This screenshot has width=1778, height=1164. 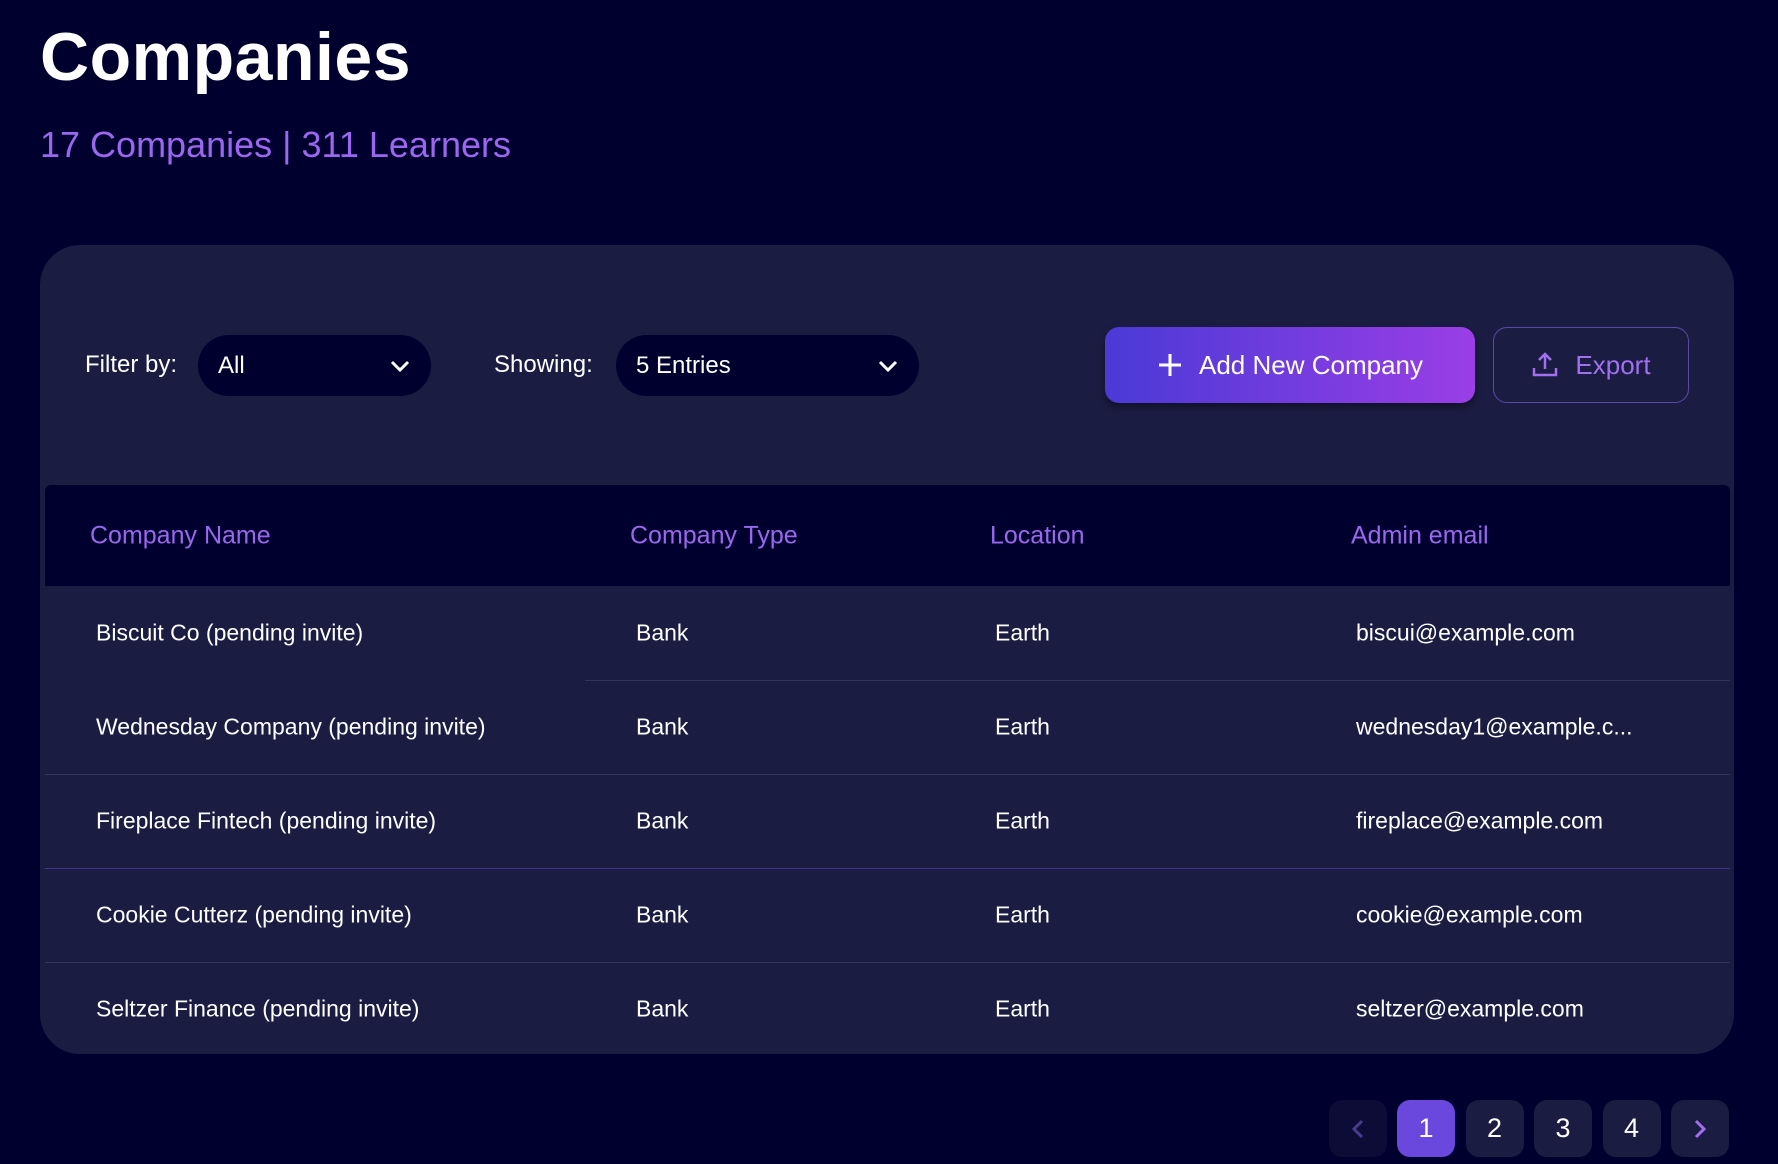 I want to click on add-label: Add New Company, so click(x=1311, y=364).